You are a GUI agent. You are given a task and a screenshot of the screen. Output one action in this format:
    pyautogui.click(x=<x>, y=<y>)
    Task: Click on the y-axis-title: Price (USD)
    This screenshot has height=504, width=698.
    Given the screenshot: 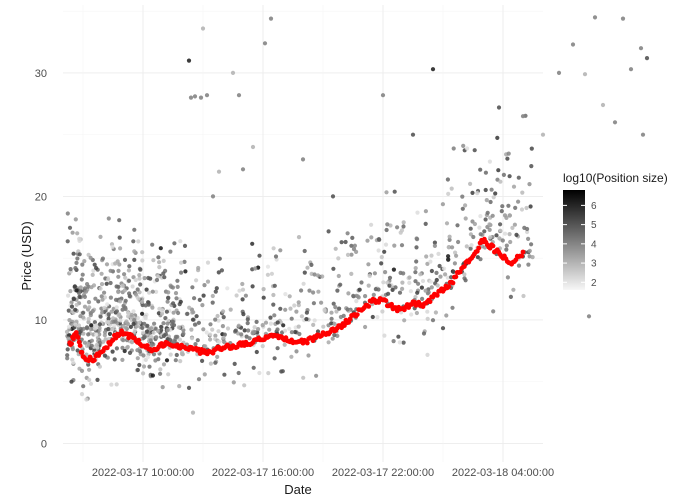 What is the action you would take?
    pyautogui.click(x=26, y=255)
    